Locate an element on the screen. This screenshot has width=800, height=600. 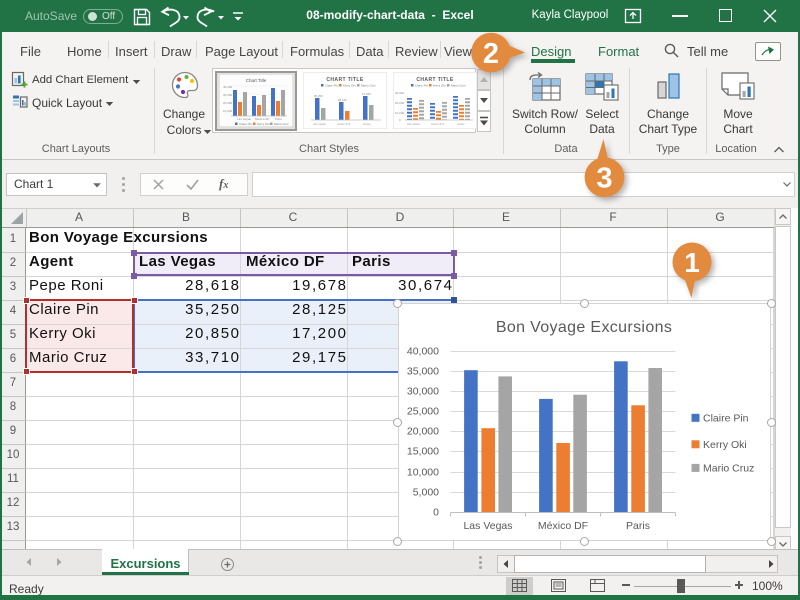
svg-text: 35,000 is located at coordinates (422, 372).